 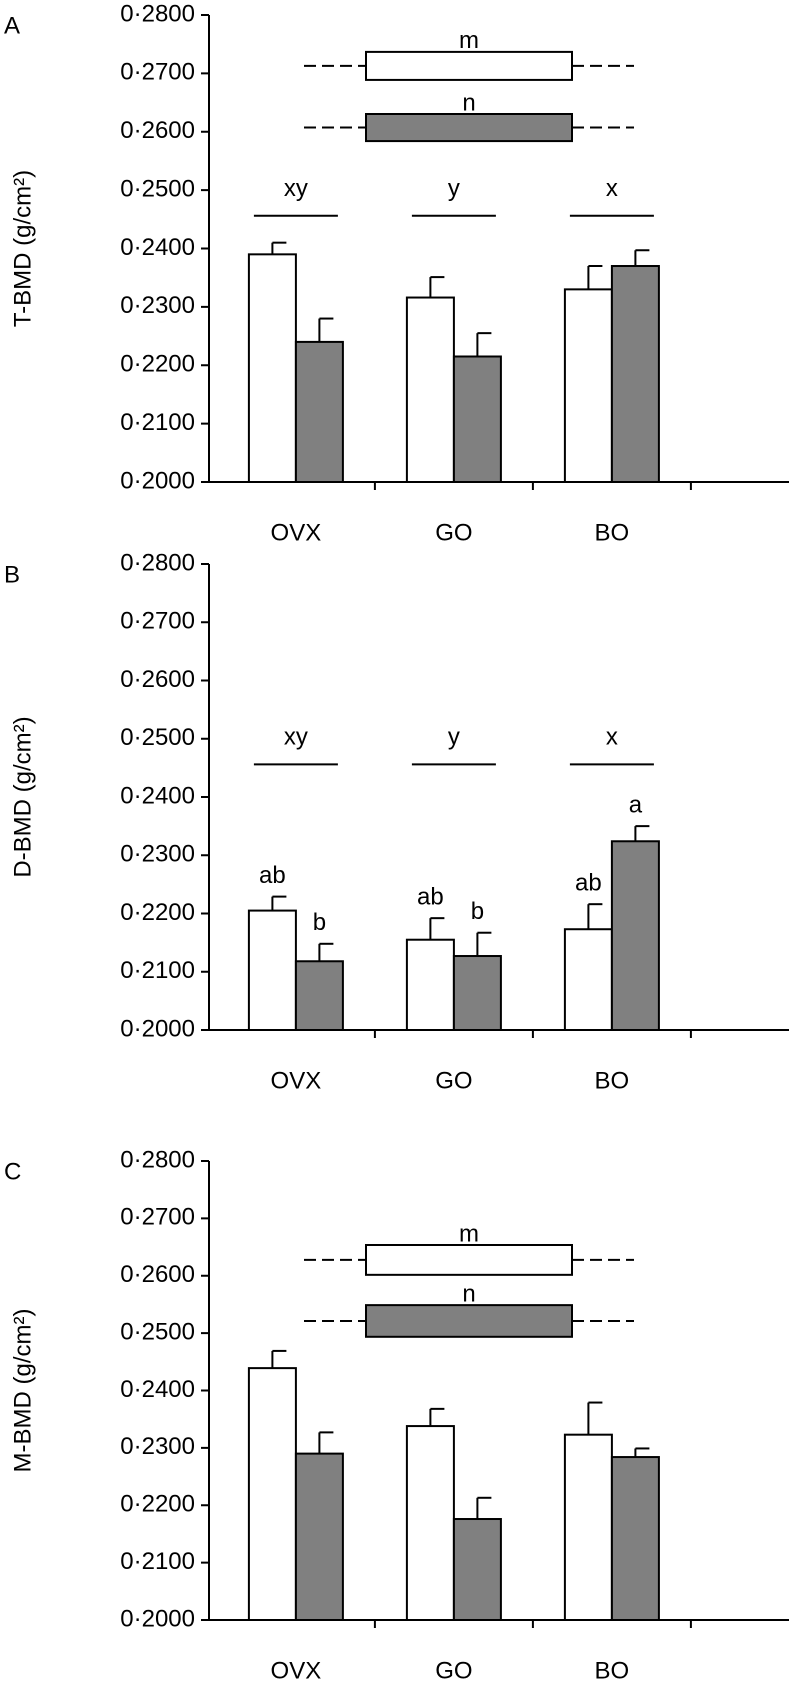 I want to click on y-axis-label: M-BMD (g/cm²), so click(x=22, y=1391).